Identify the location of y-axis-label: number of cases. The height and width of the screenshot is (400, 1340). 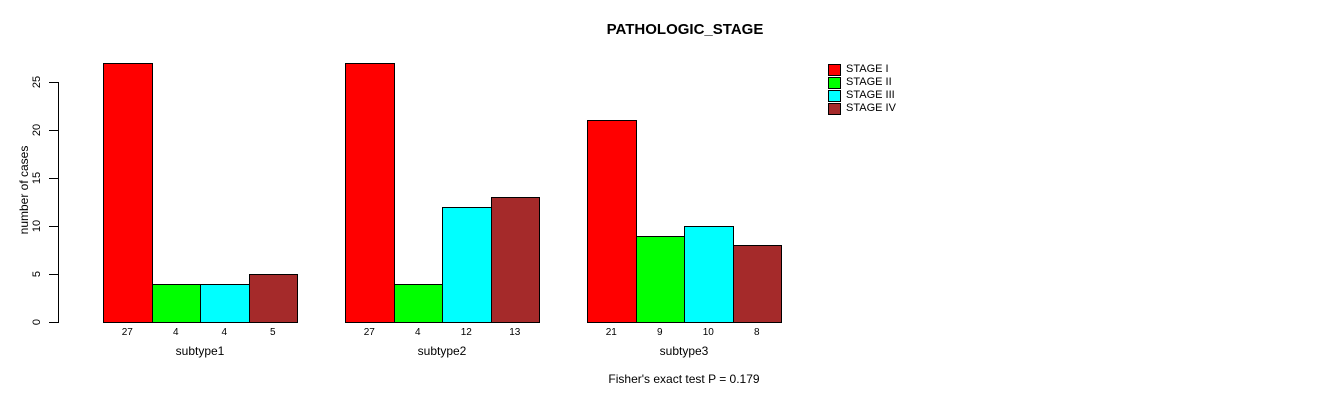
(24, 190).